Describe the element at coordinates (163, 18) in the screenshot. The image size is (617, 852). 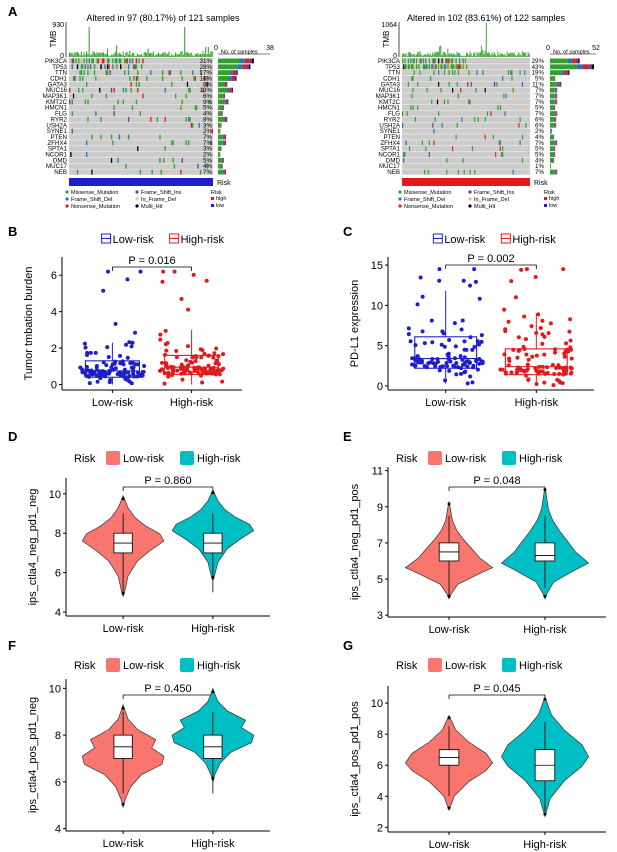
I see `oncoplot-title: Altered in 97 (80.17%) of 121 samples` at that location.